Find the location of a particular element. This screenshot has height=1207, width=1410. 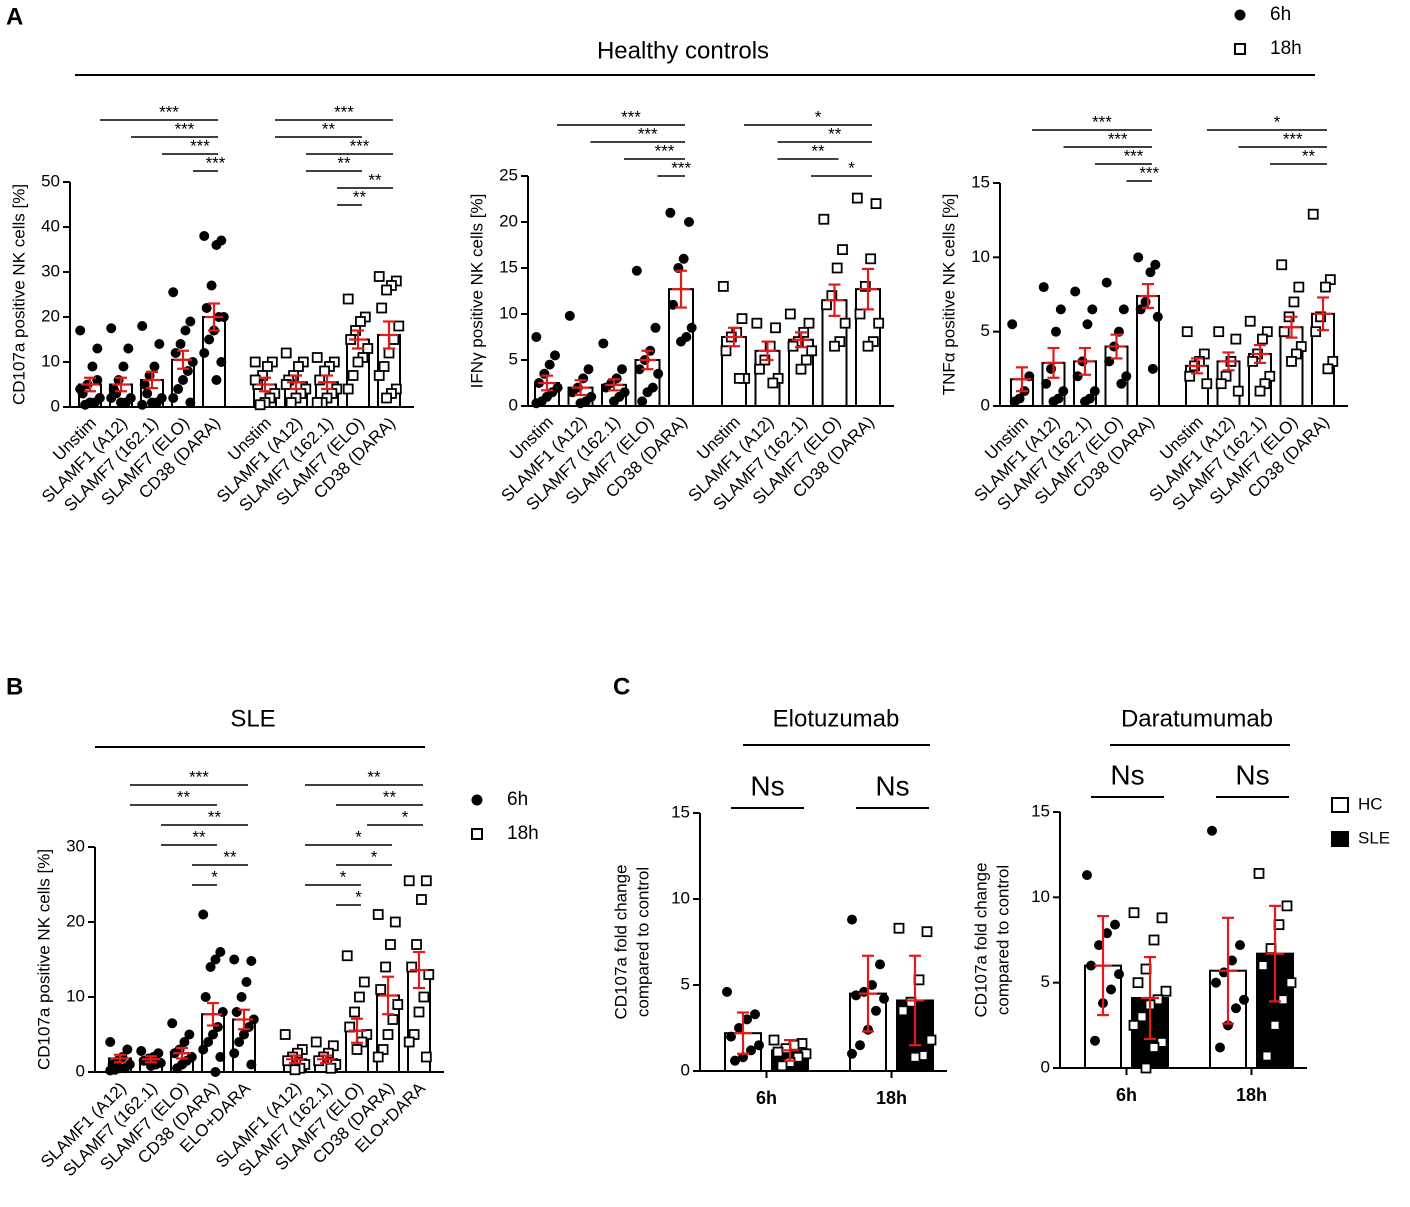

y-tick-label: 0 is located at coordinates (685, 1069).